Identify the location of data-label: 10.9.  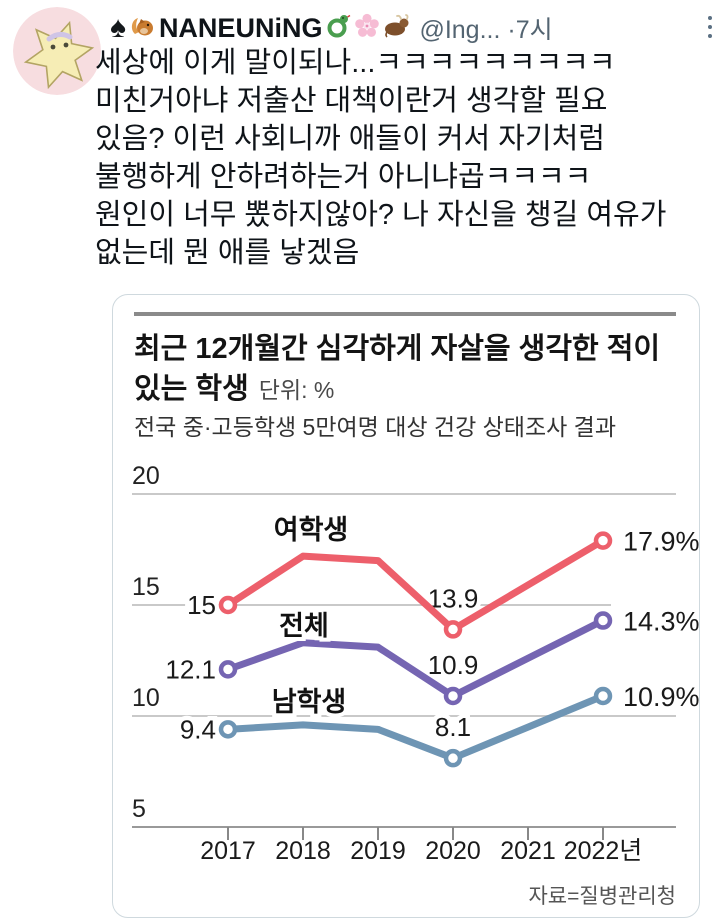
(453, 665).